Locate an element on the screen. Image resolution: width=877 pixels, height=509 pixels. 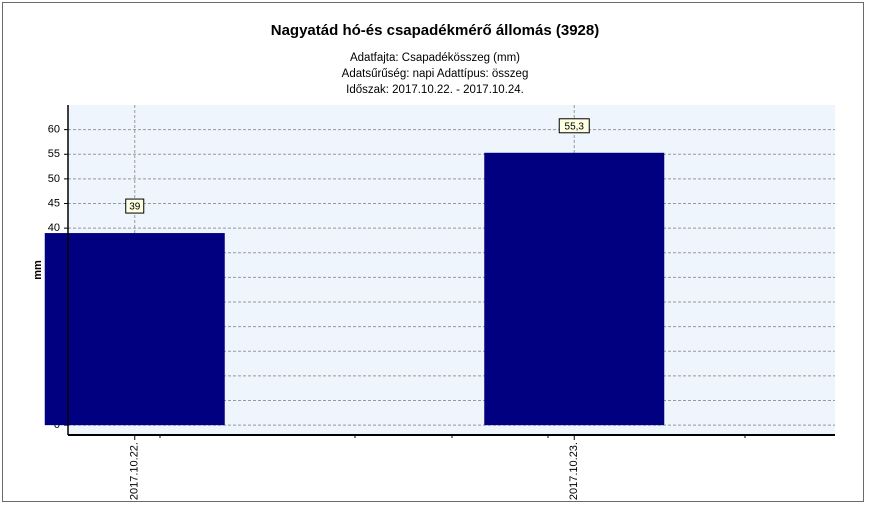
y-tick-label: 40 is located at coordinates (54, 228).